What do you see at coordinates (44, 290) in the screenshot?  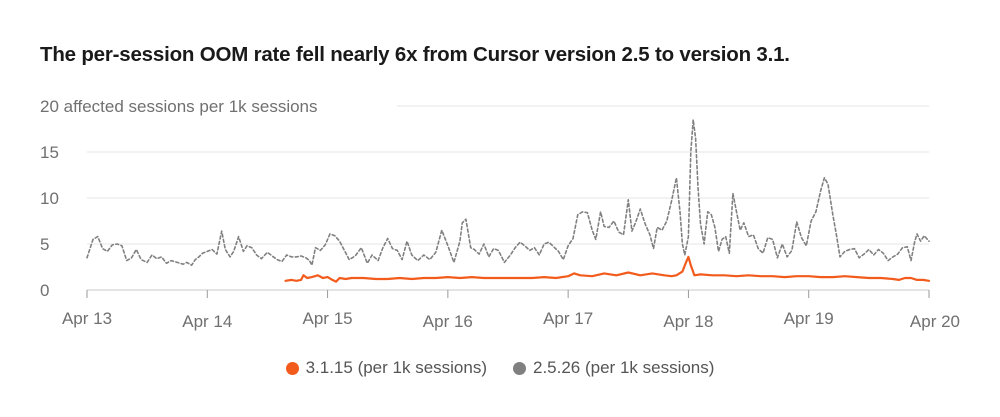 I see `y-tick-label: 0` at bounding box center [44, 290].